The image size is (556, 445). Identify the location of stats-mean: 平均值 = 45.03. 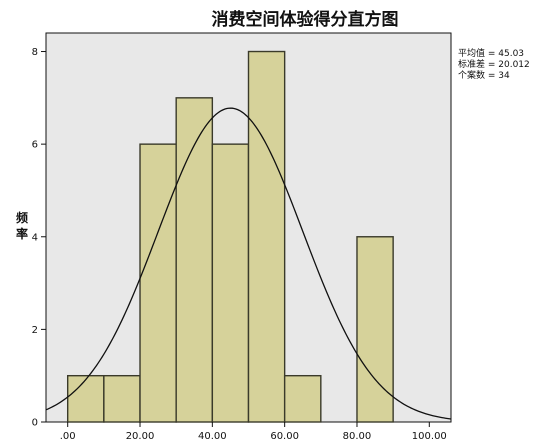
(491, 53).